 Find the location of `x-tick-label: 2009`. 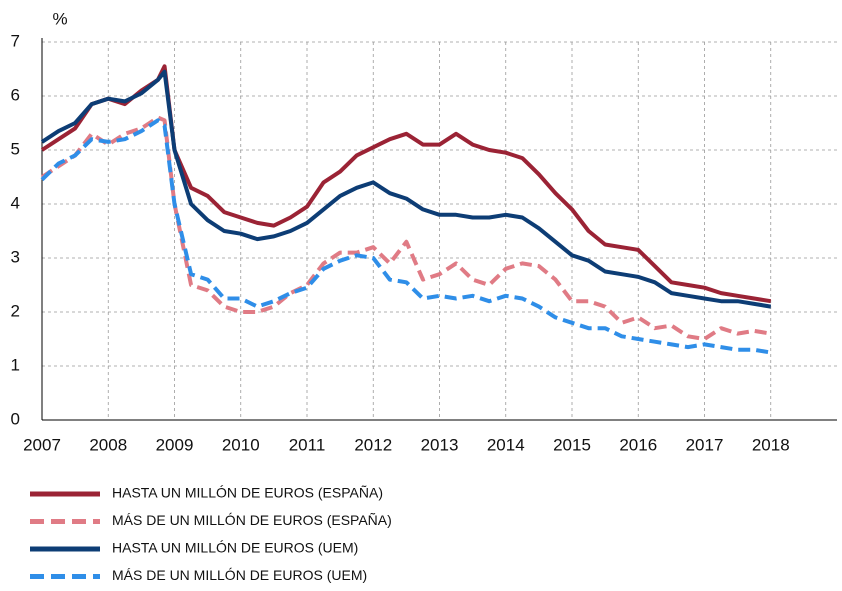

x-tick-label: 2009 is located at coordinates (175, 444).